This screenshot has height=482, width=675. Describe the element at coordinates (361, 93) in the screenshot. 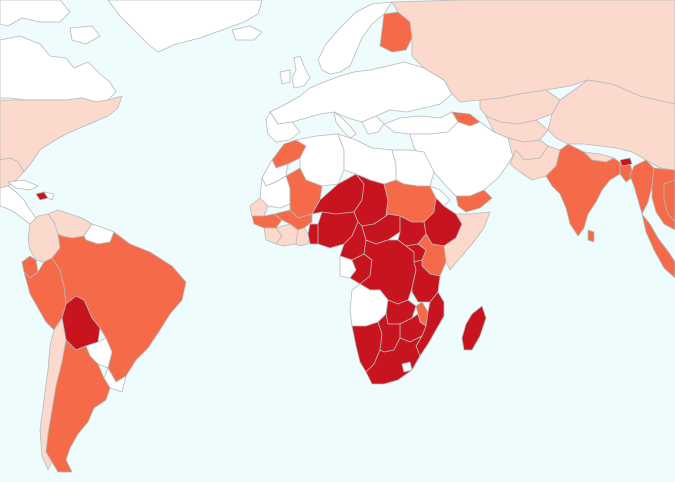

I see `europe-mainland` at that location.